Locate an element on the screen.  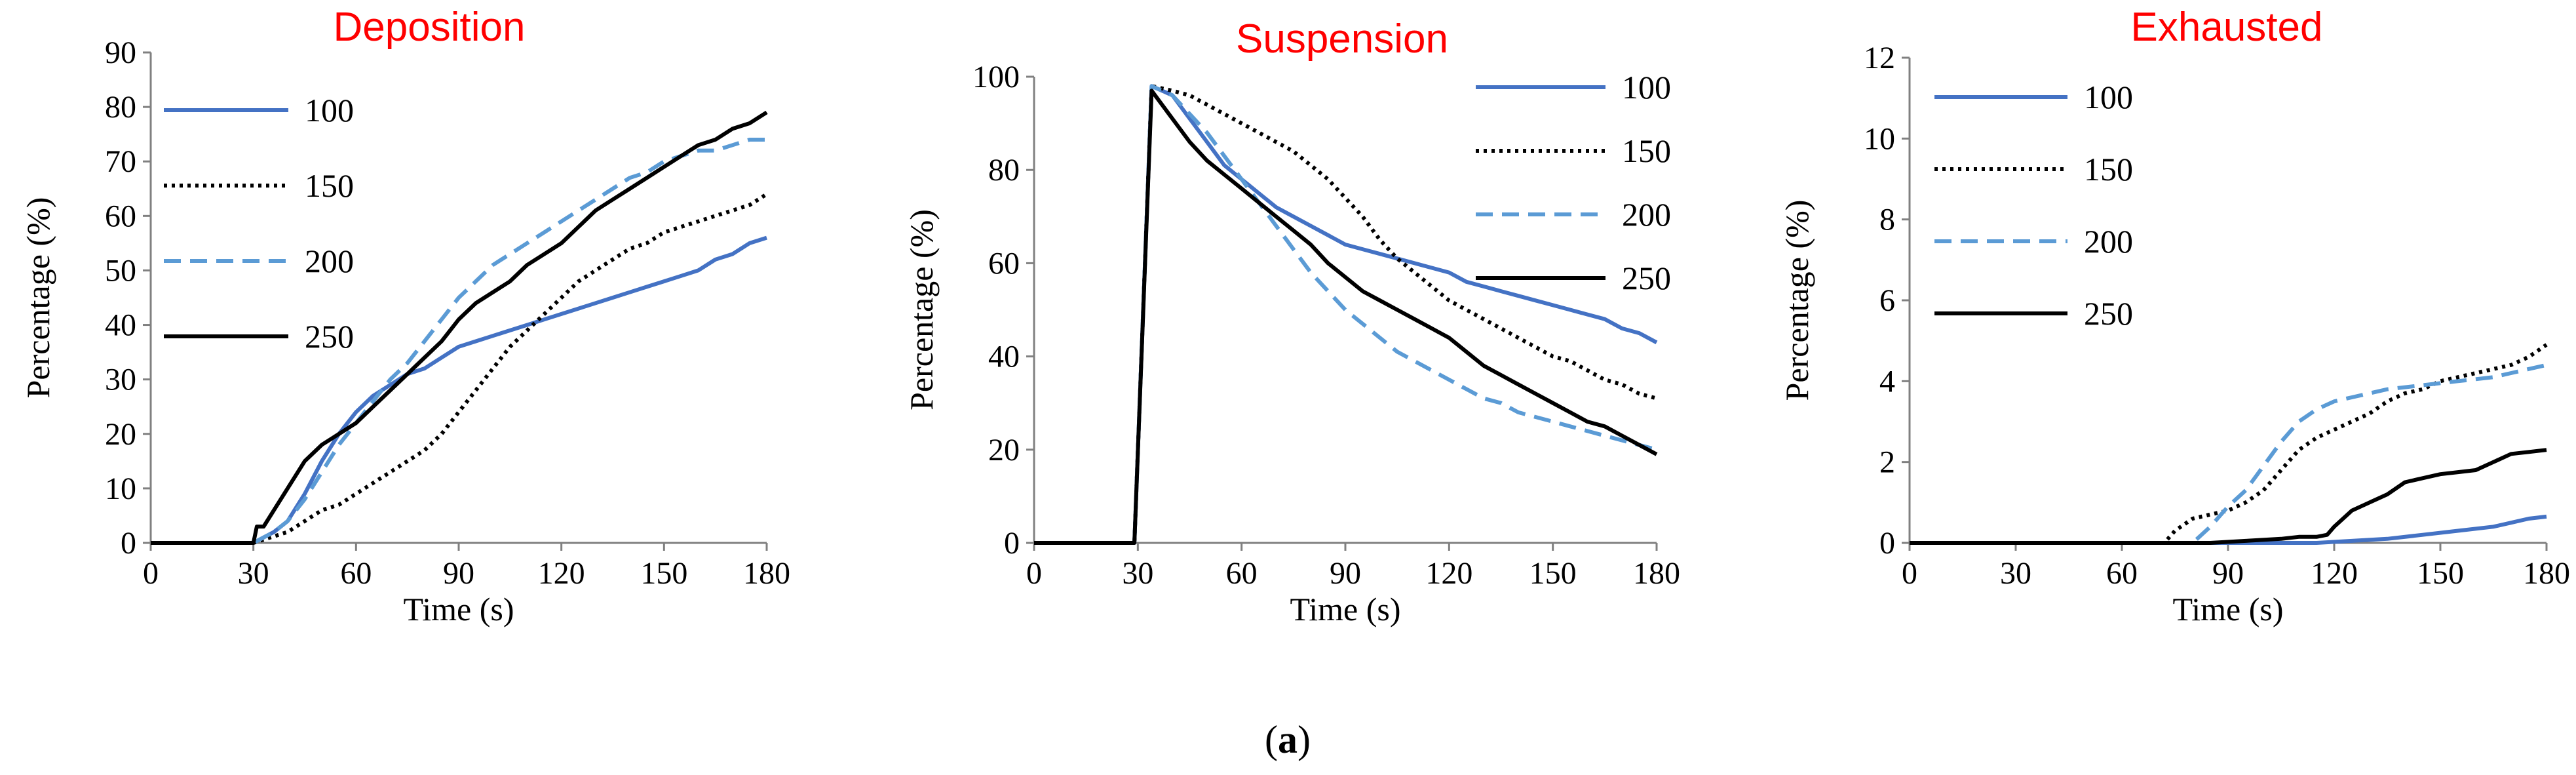
y-tick-label: 8 is located at coordinates (1887, 220).